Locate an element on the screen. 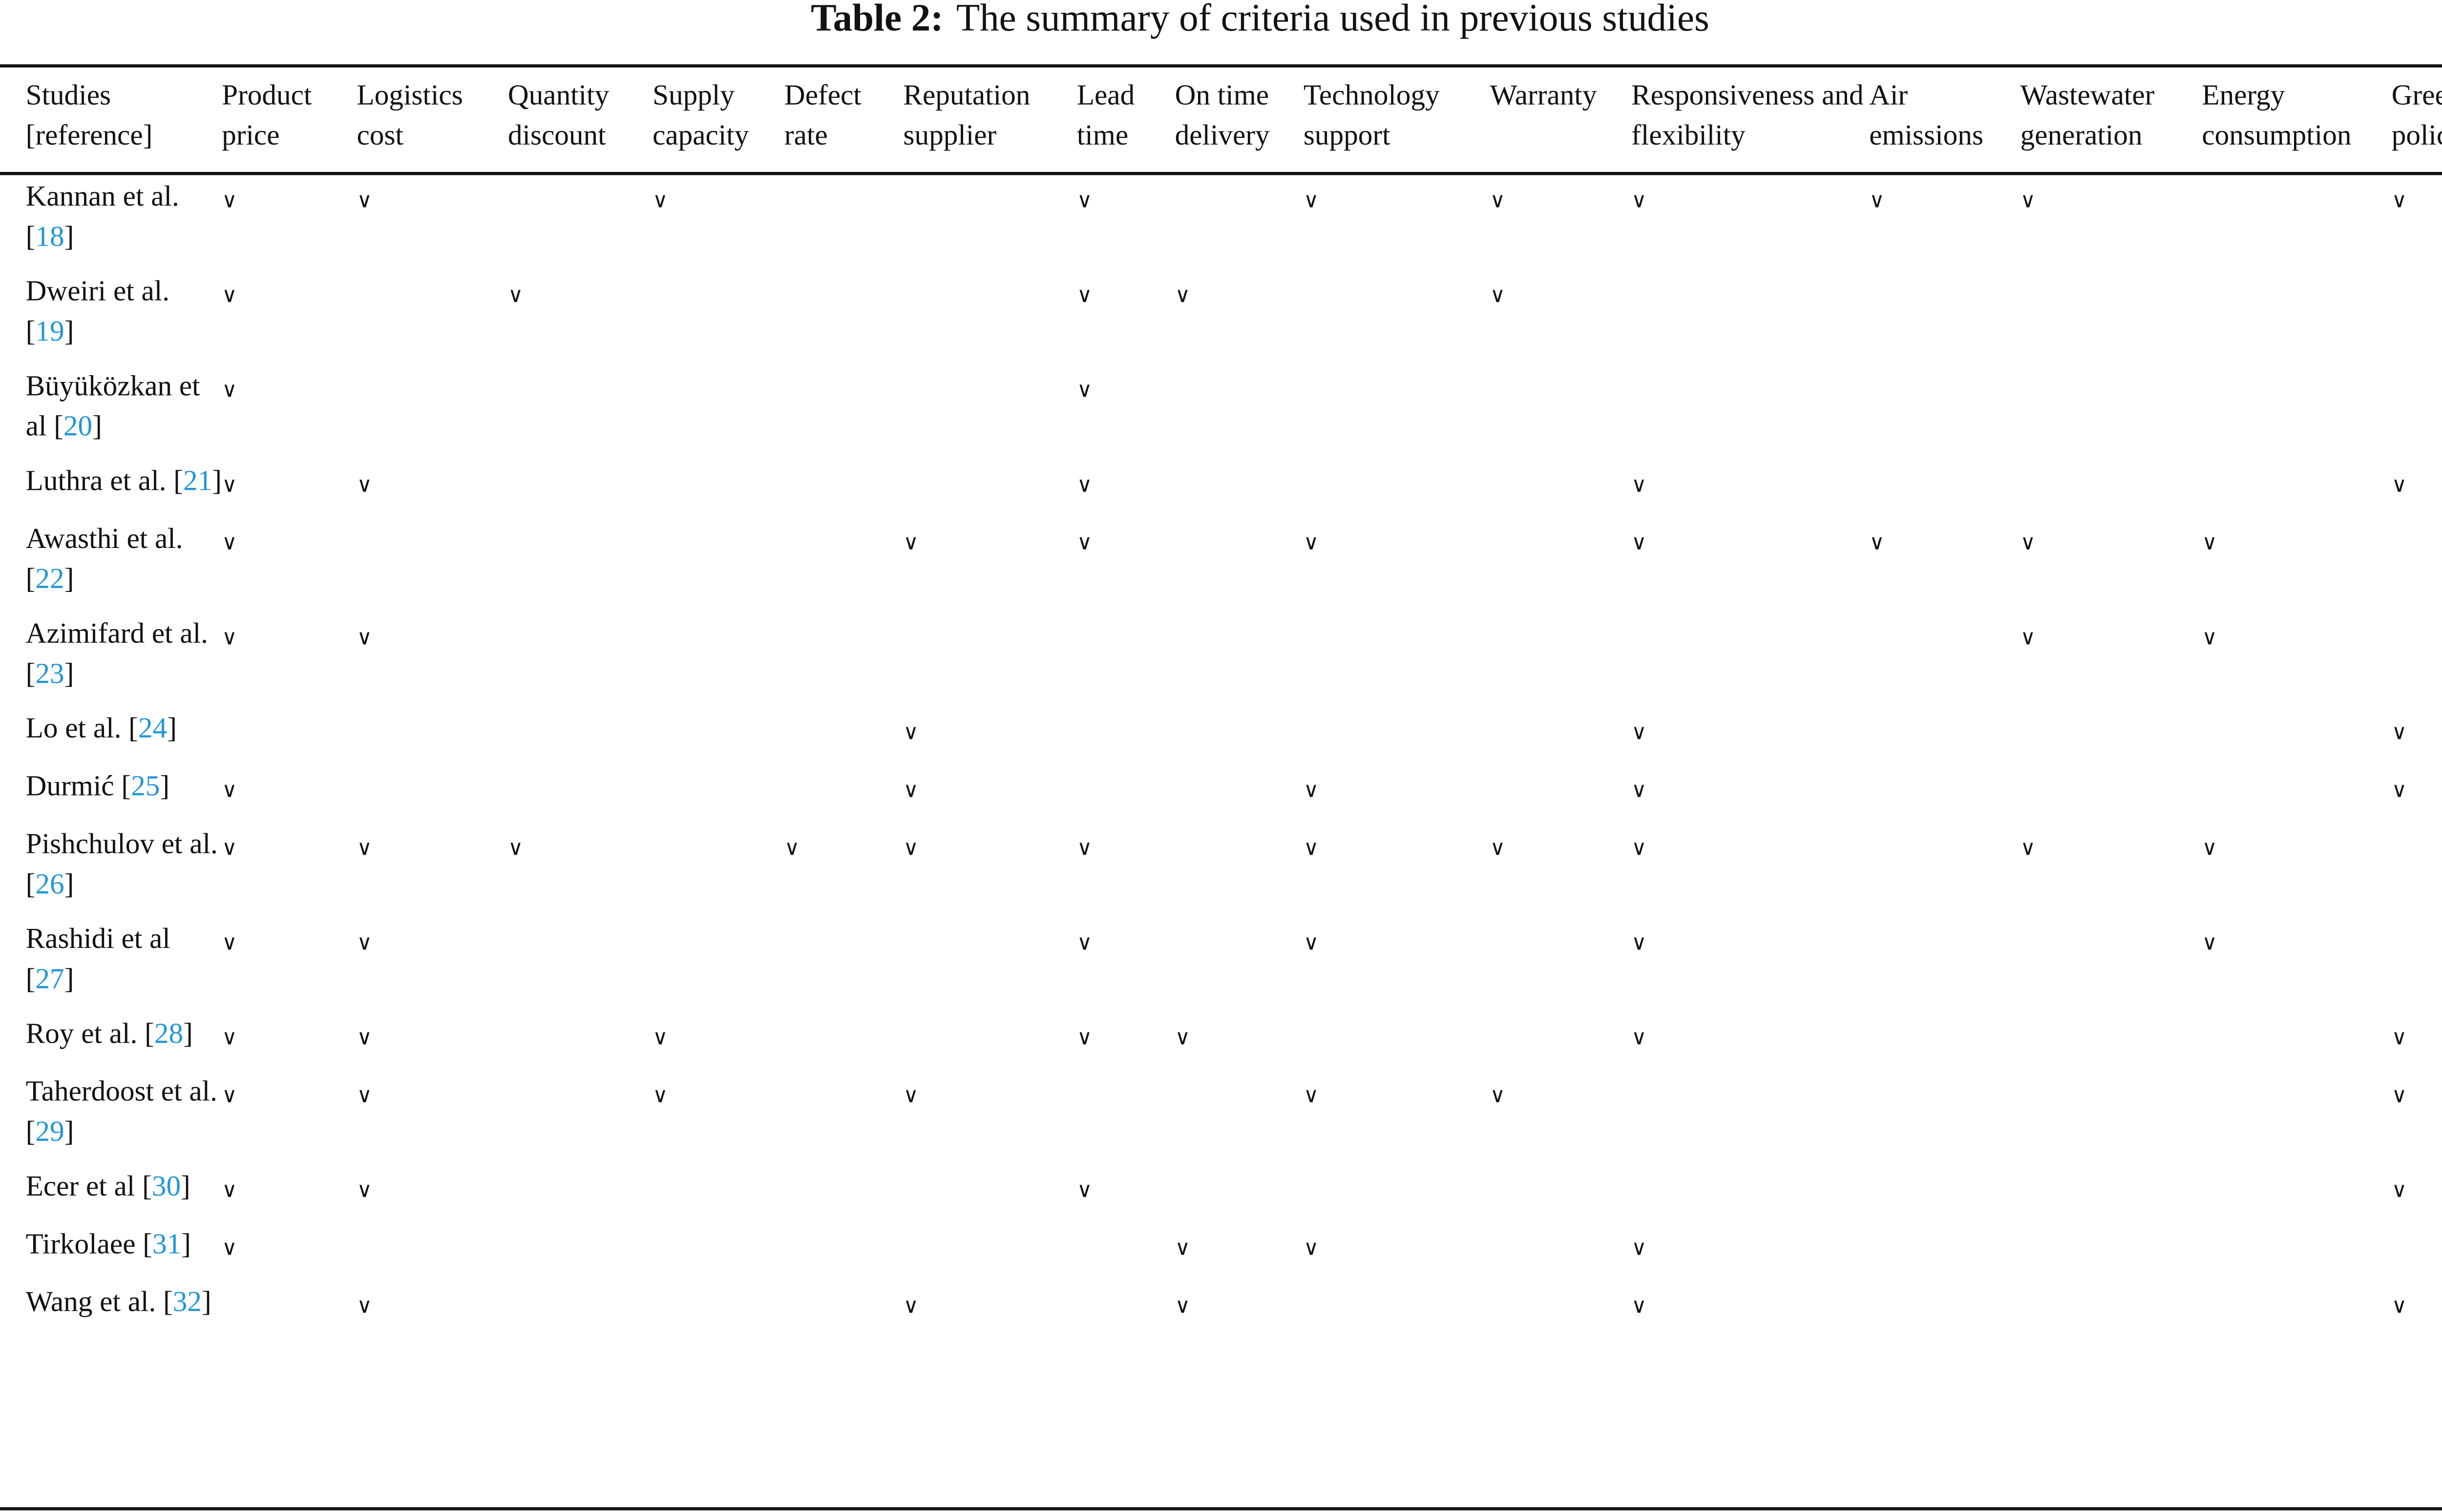 This screenshot has width=2442, height=1512. table-row: Büyüközkan et al [20] ∨ ∨ is located at coordinates (1221, 410).